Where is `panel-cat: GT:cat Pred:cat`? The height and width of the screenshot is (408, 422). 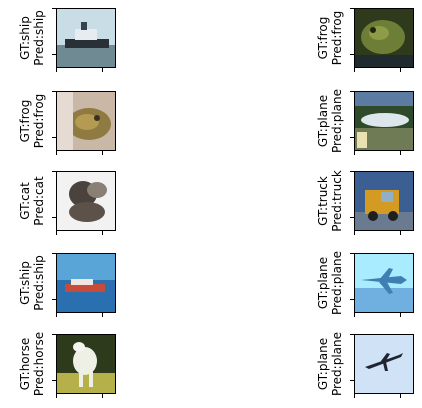
panel-cat: GT:cat Pred:cat is located at coordinates (67, 203).